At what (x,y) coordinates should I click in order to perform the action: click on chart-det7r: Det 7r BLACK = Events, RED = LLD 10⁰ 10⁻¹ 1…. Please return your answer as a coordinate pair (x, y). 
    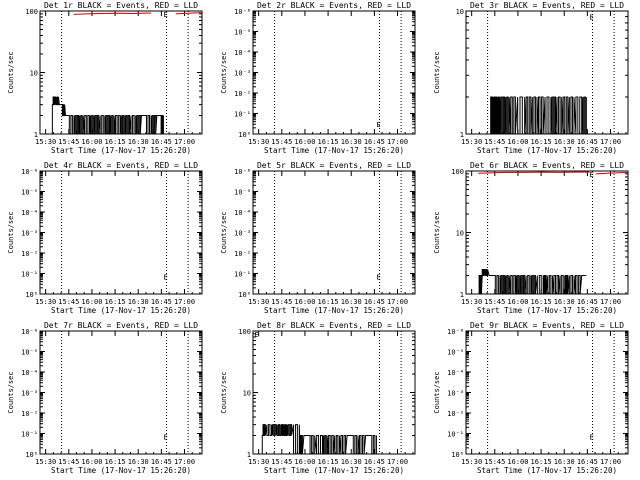
    Looking at the image, I should click on (105, 398).